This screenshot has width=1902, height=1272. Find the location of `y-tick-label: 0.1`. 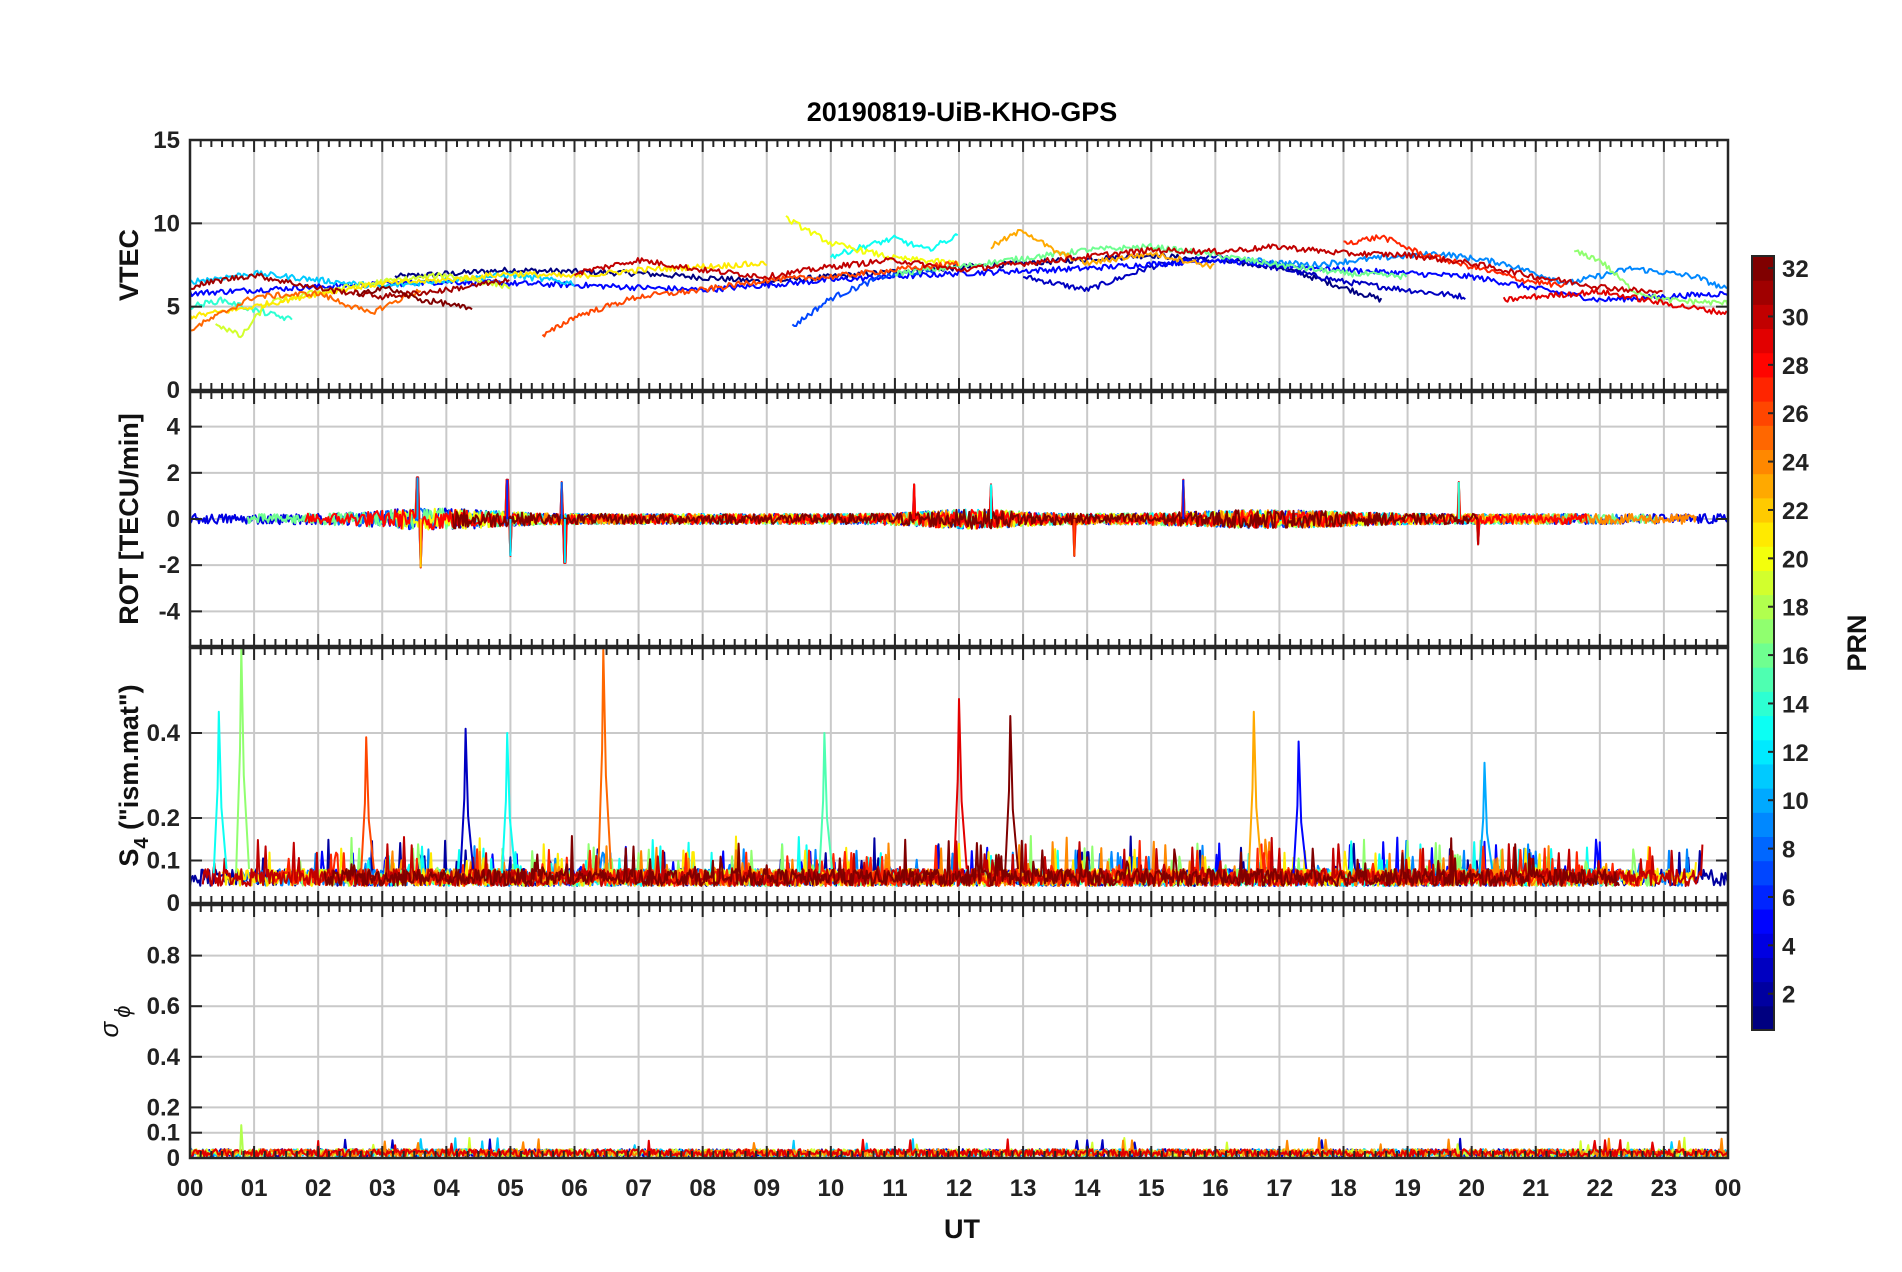

y-tick-label: 0.1 is located at coordinates (163, 1133).